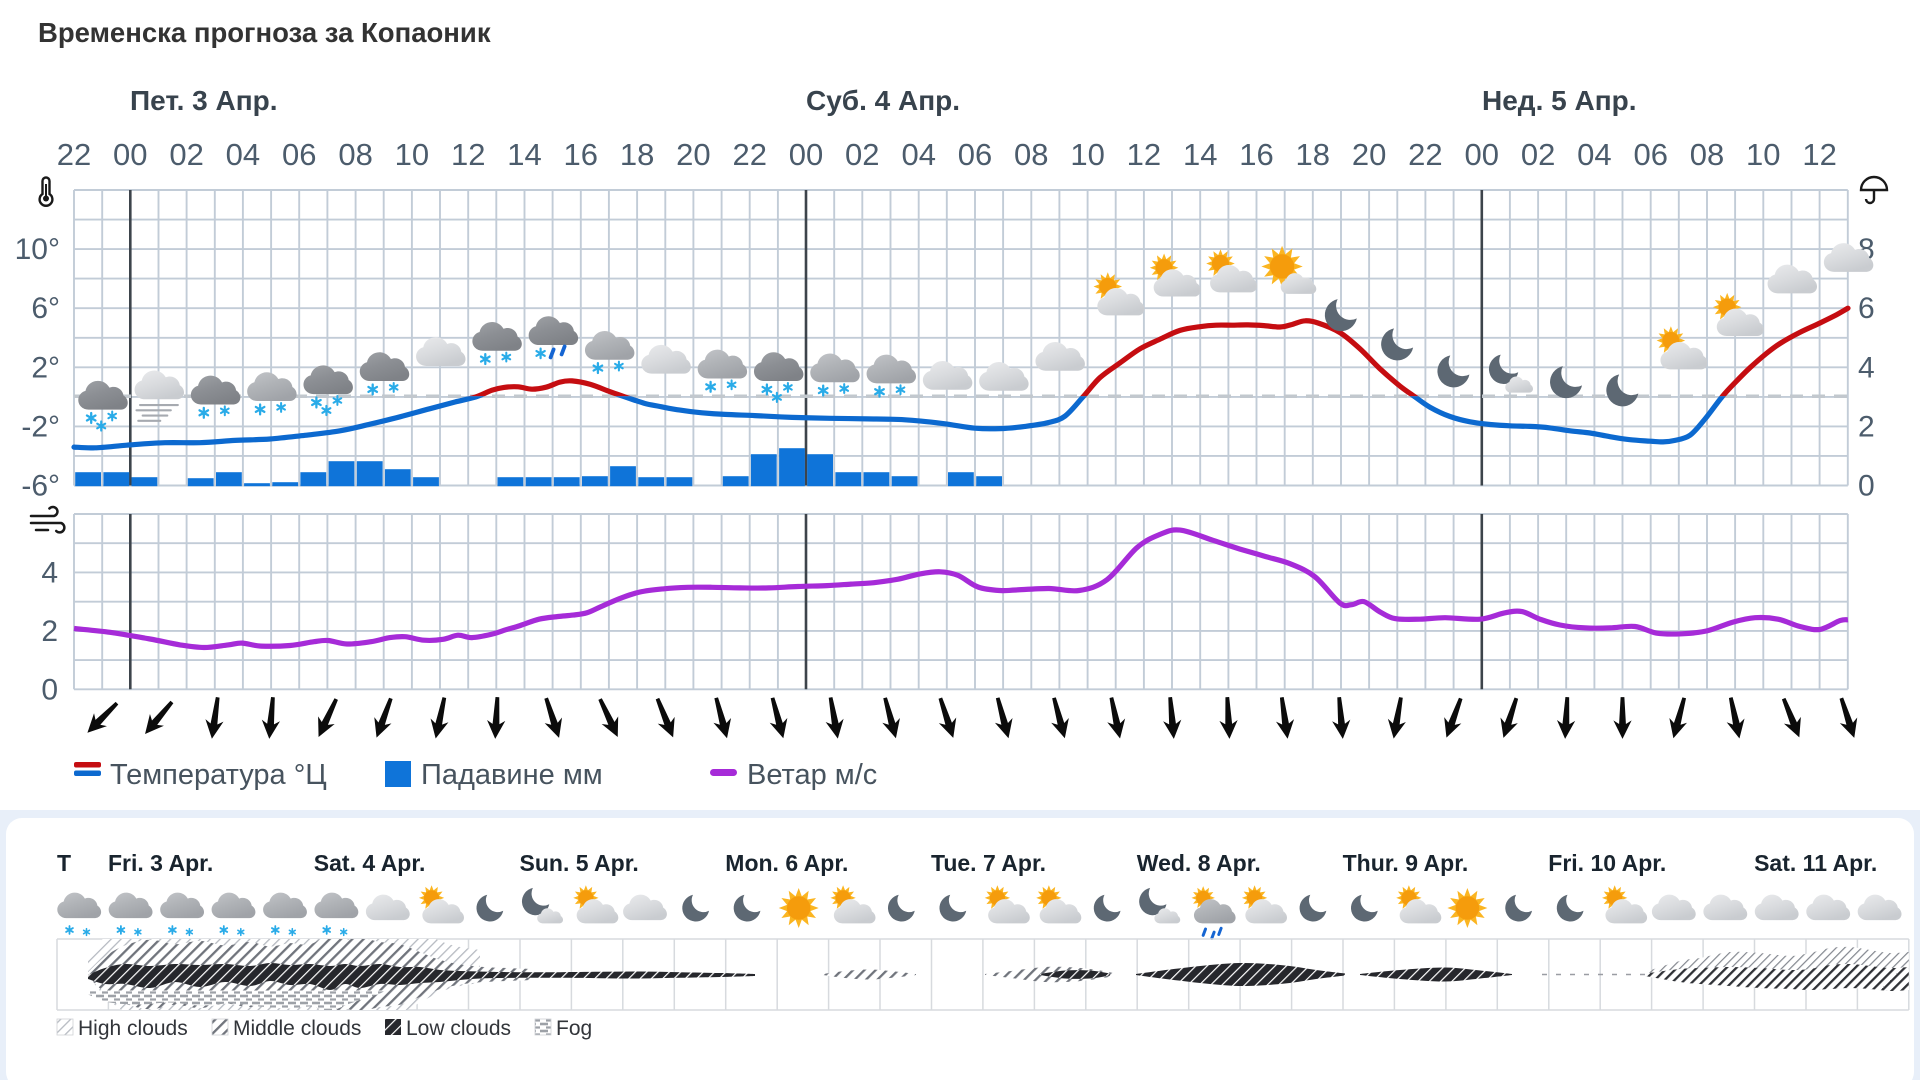 Image resolution: width=1920 pixels, height=1080 pixels. I want to click on svg-text: Sat. 11 Apr., so click(1815, 863).